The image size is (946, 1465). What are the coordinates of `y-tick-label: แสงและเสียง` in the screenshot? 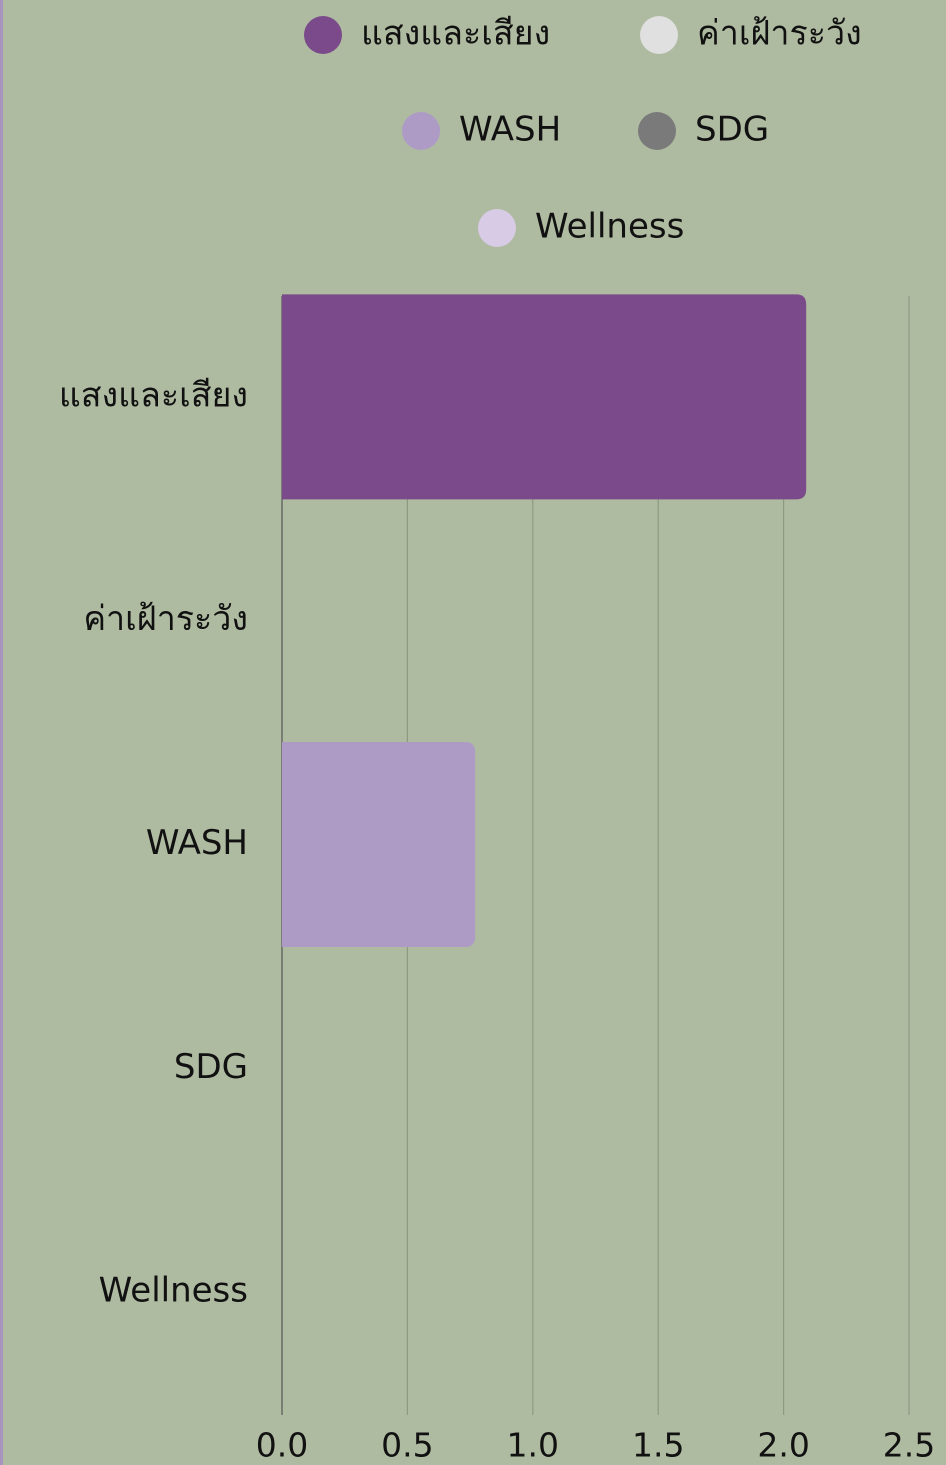 It's located at (153, 395).